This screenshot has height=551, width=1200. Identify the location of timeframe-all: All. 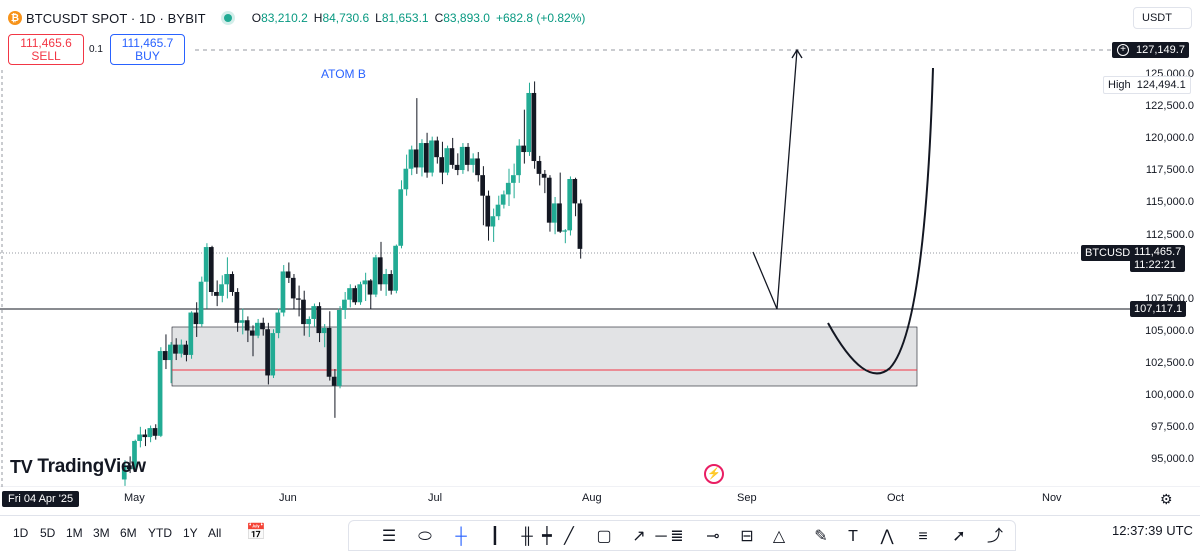
(215, 533).